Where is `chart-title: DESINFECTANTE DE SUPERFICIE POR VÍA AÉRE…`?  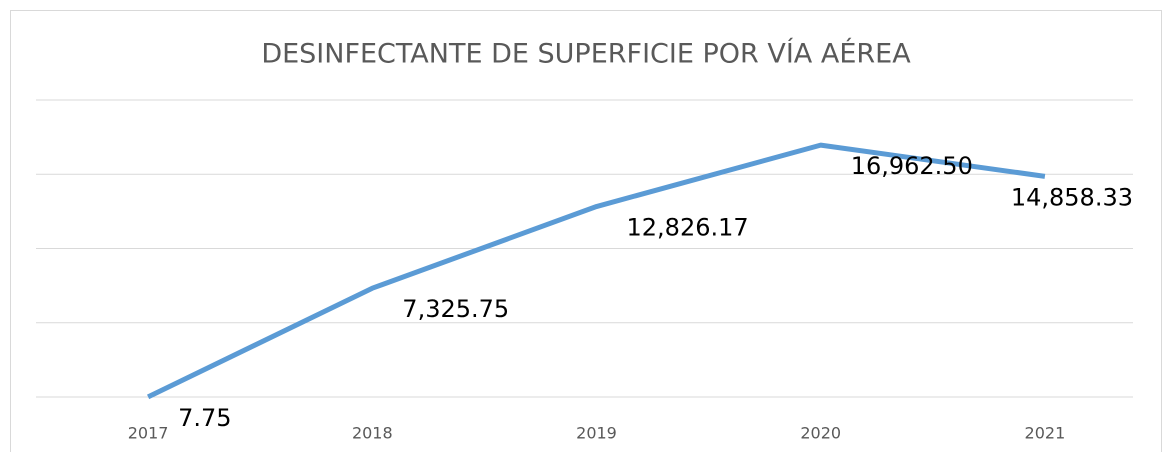
chart-title: DESINFECTANTE DE SUPERFICIE POR VÍA AÉRE… is located at coordinates (586, 54).